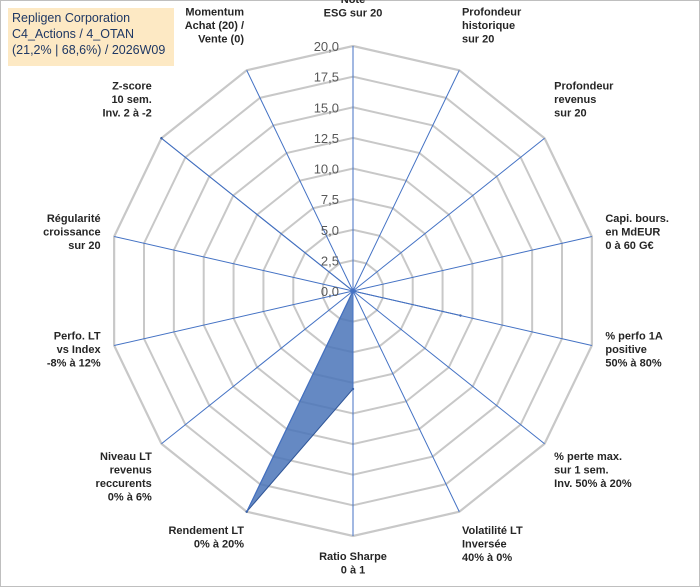 Image resolution: width=700 pixels, height=587 pixels. Describe the element at coordinates (637, 232) in the screenshot. I see `axis-label-3: Capi. bours. en MdEUR 0 à 60 G€` at that location.